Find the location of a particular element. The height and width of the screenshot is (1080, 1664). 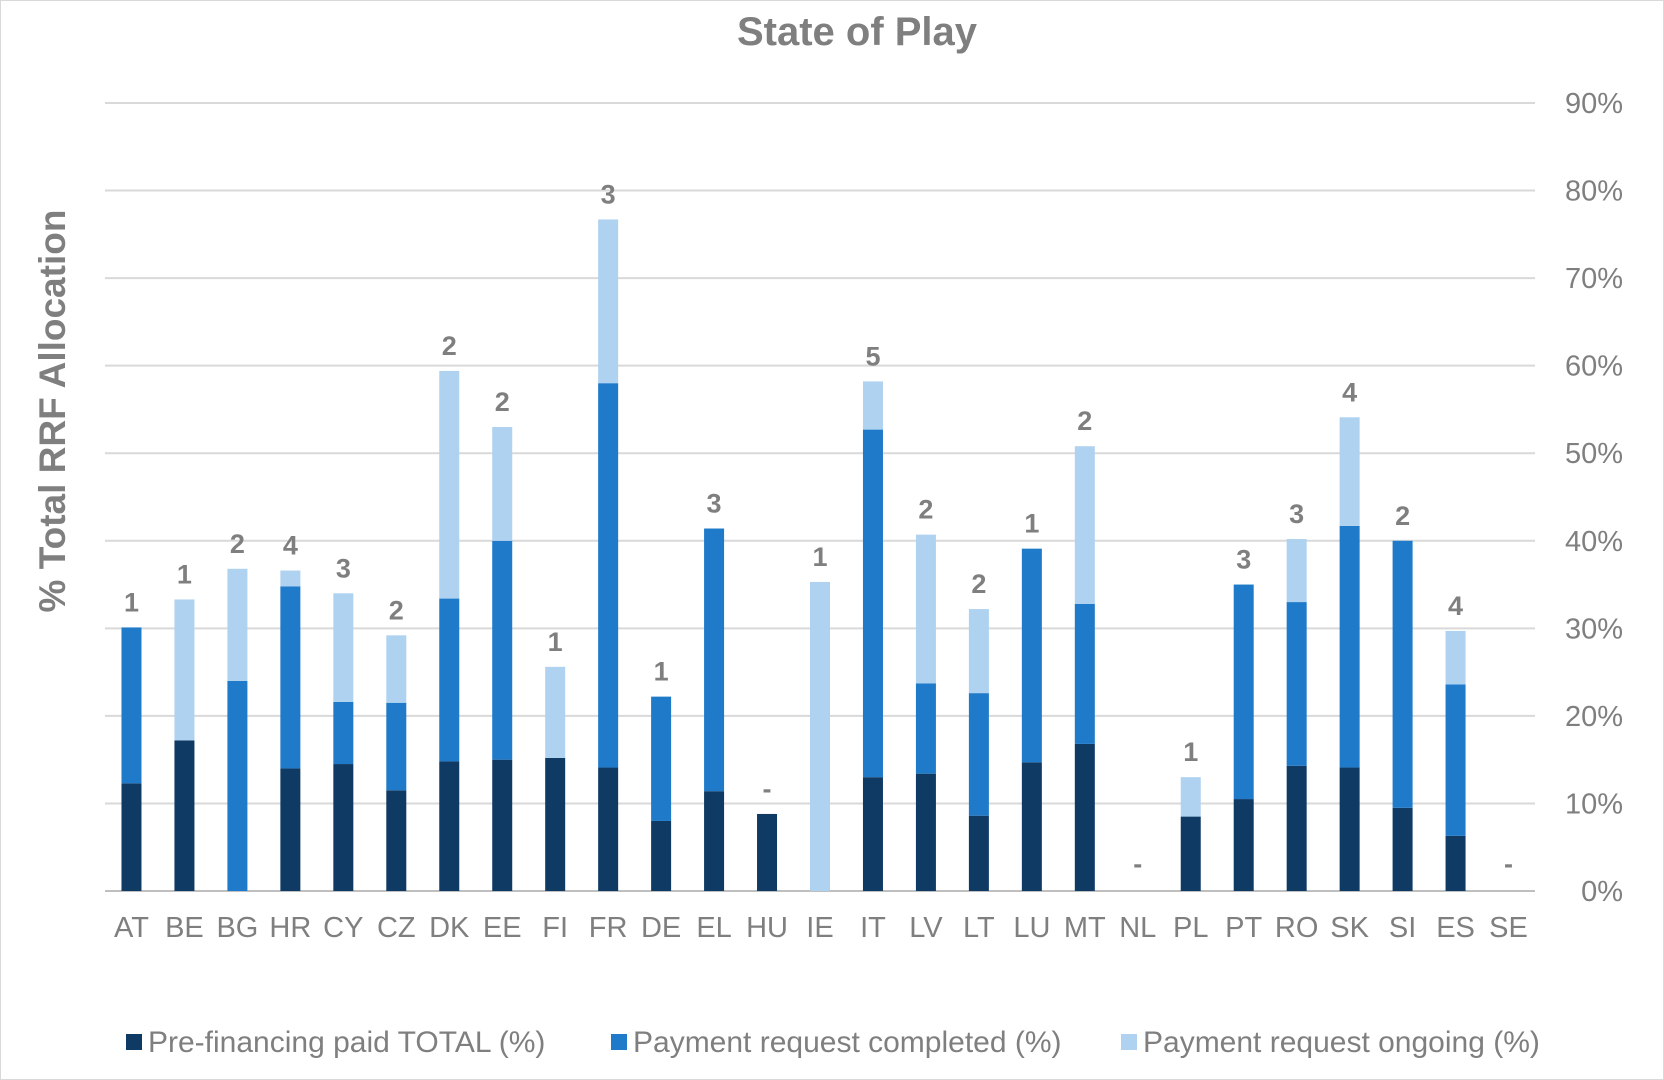

y-axis-title: % Total RRF Allocation is located at coordinates (52, 411).